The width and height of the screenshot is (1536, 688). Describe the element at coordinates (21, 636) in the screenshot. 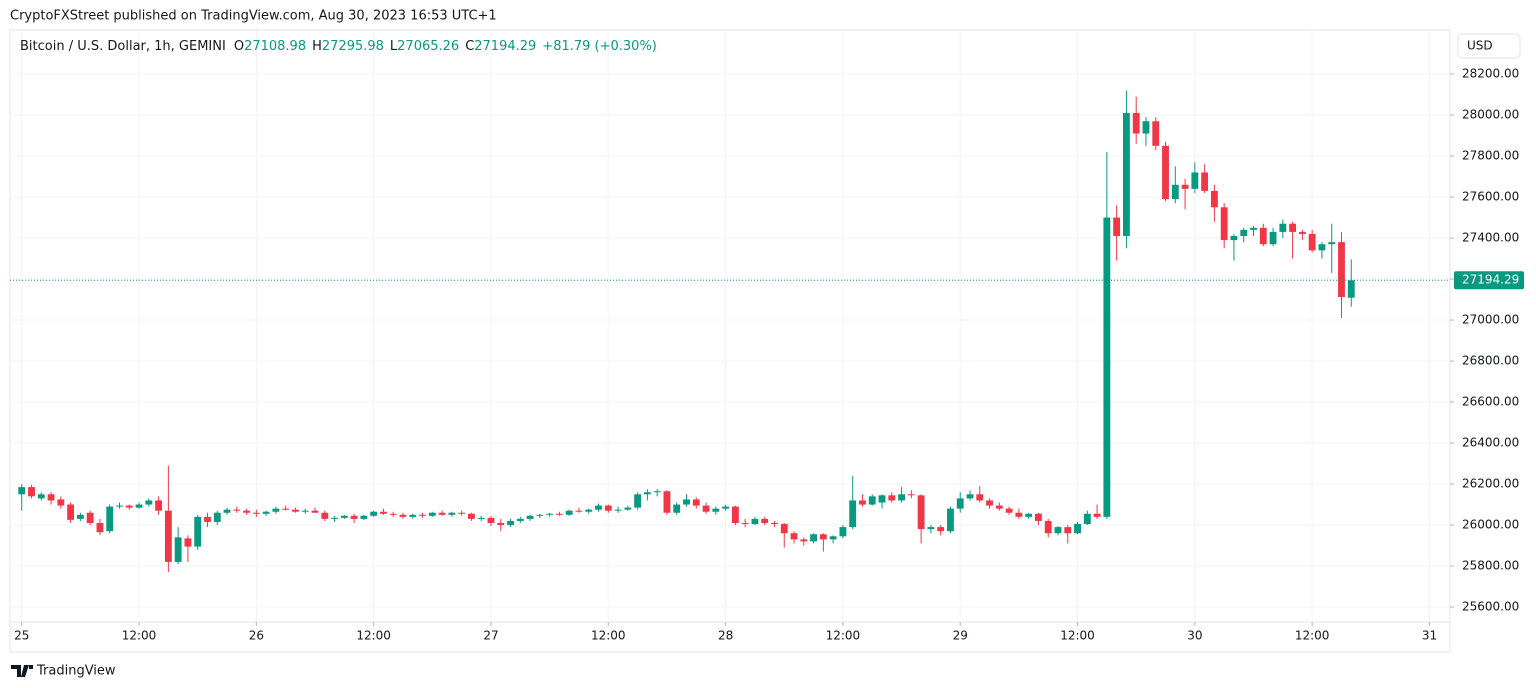

I see `x-tick-label: 25` at that location.